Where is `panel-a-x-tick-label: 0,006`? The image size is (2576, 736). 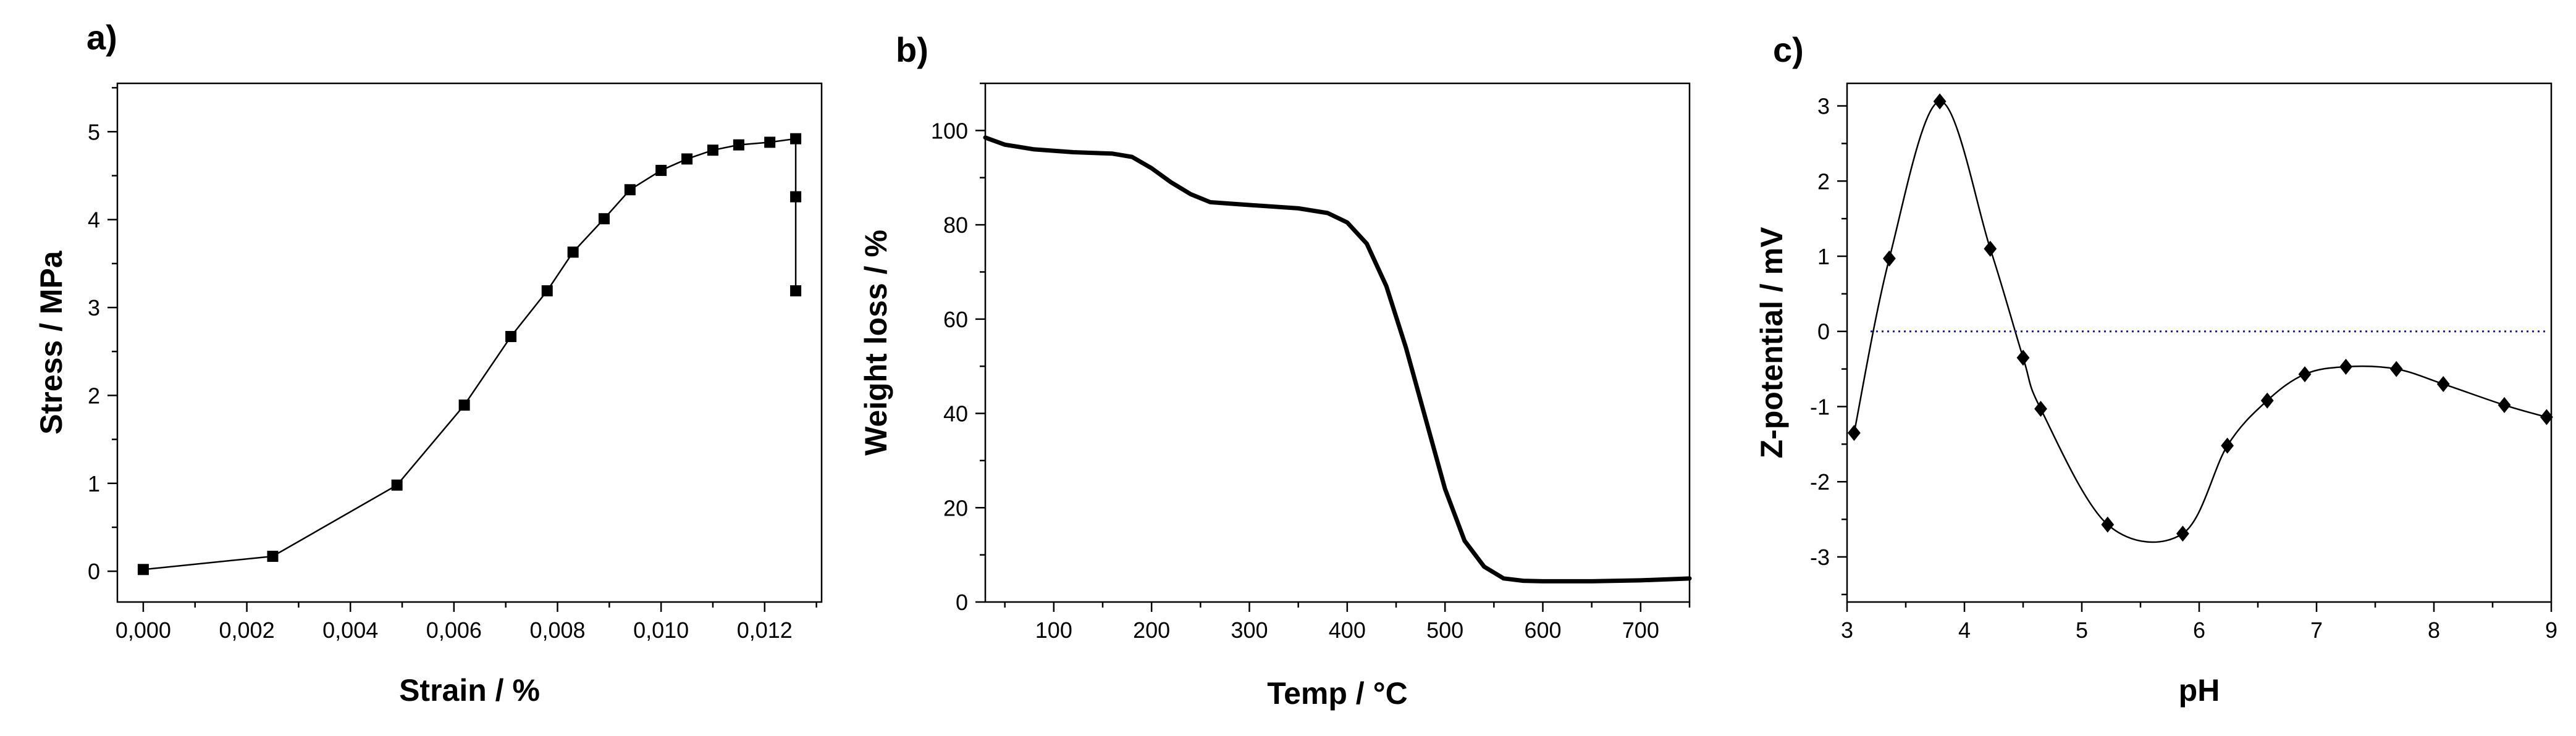
panel-a-x-tick-label: 0,006 is located at coordinates (454, 630).